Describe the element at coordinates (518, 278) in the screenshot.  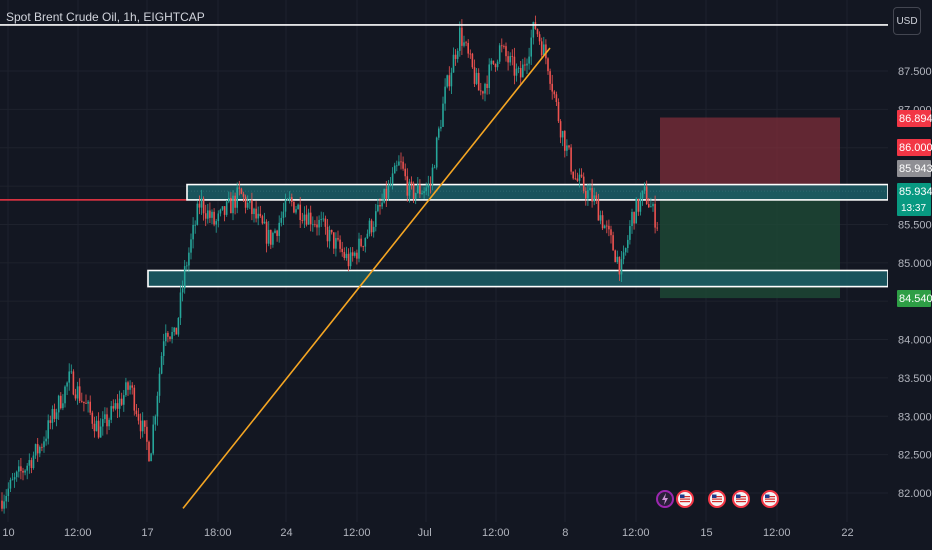
I see `lower-demand-zone` at that location.